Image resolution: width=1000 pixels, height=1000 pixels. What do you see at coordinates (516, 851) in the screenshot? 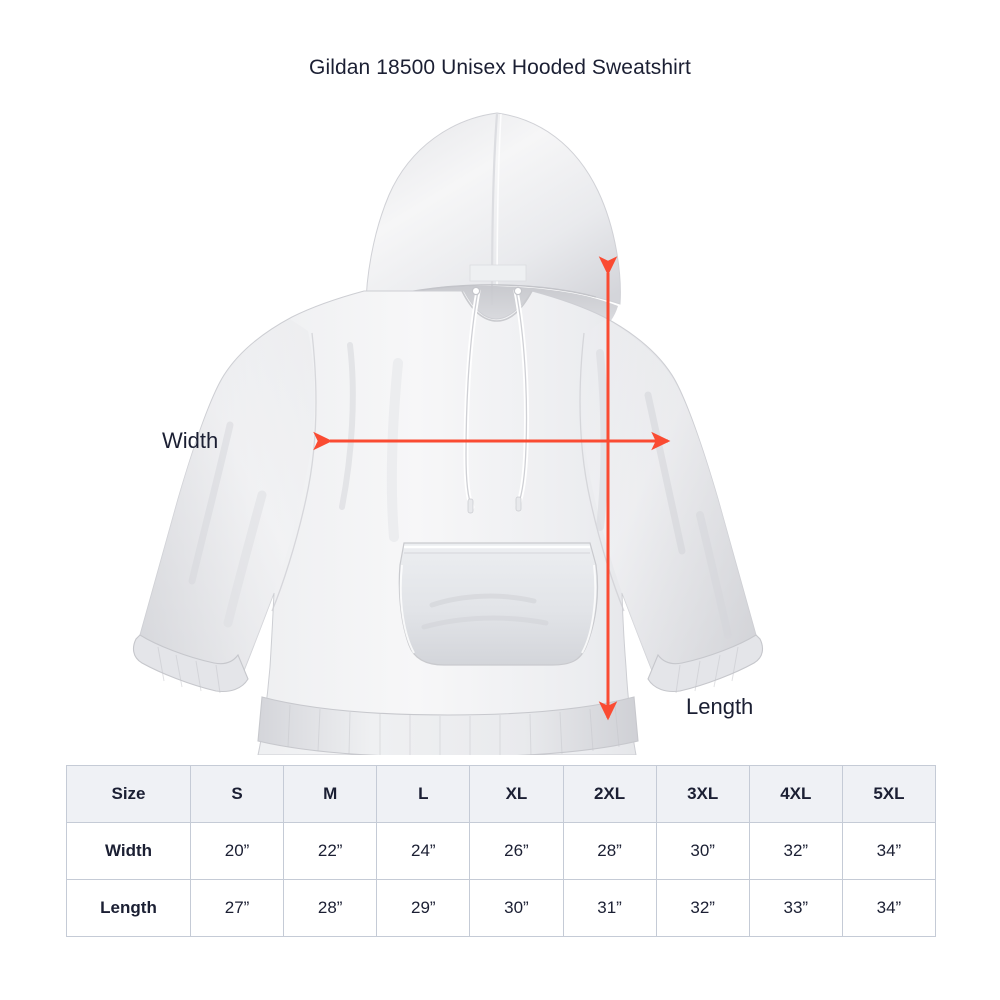
I see `cell-width-xl: 26”` at bounding box center [516, 851].